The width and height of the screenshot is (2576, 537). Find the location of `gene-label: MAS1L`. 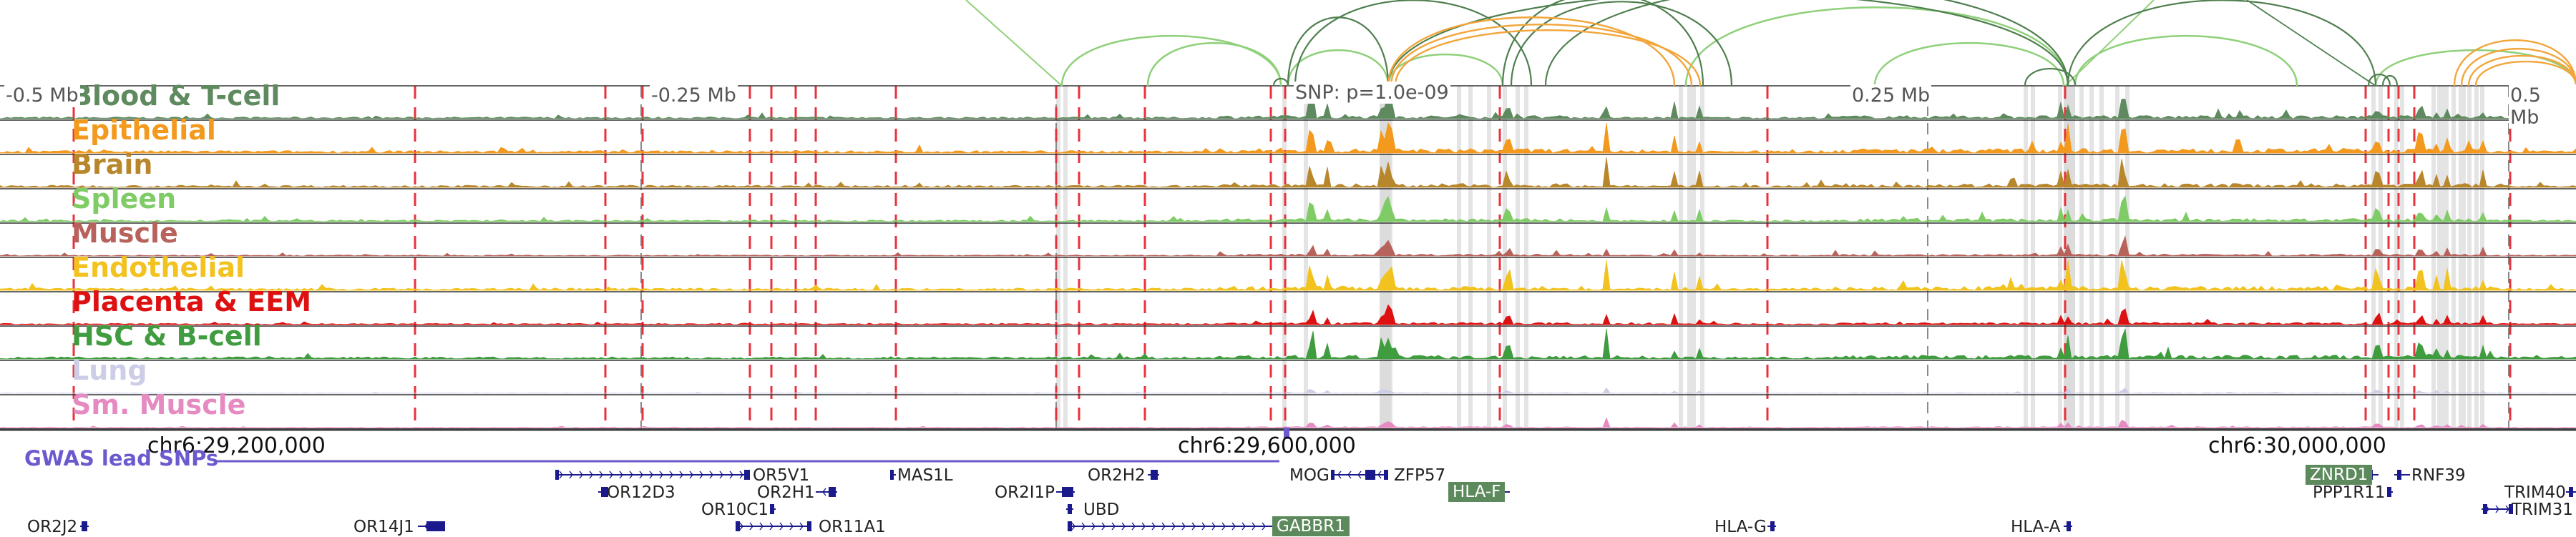

gene-label: MAS1L is located at coordinates (925, 475).